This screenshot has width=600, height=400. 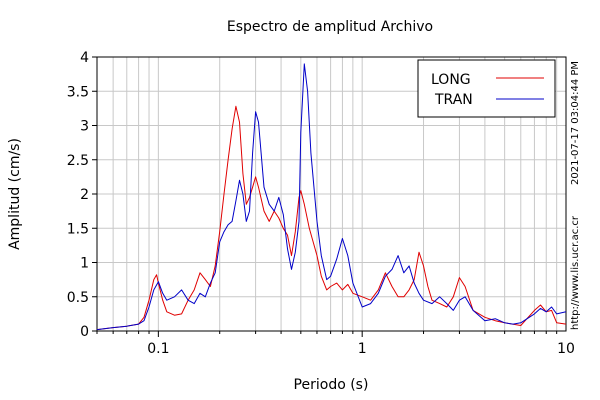 I want to click on legend: LONG TRAN, so click(x=486, y=88).